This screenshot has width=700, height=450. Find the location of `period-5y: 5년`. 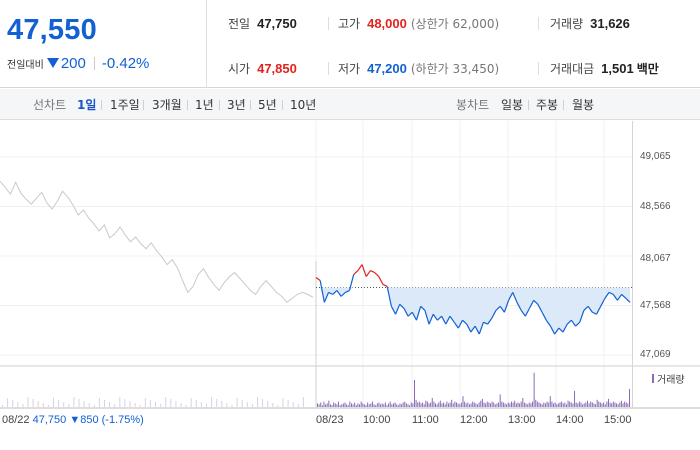

period-5y: 5년 is located at coordinates (267, 105).